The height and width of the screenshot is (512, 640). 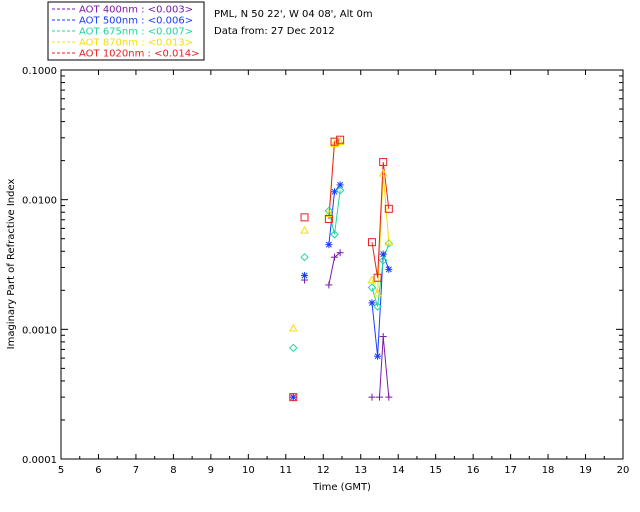 What do you see at coordinates (623, 470) in the screenshot?
I see `x-tick-label: 20` at bounding box center [623, 470].